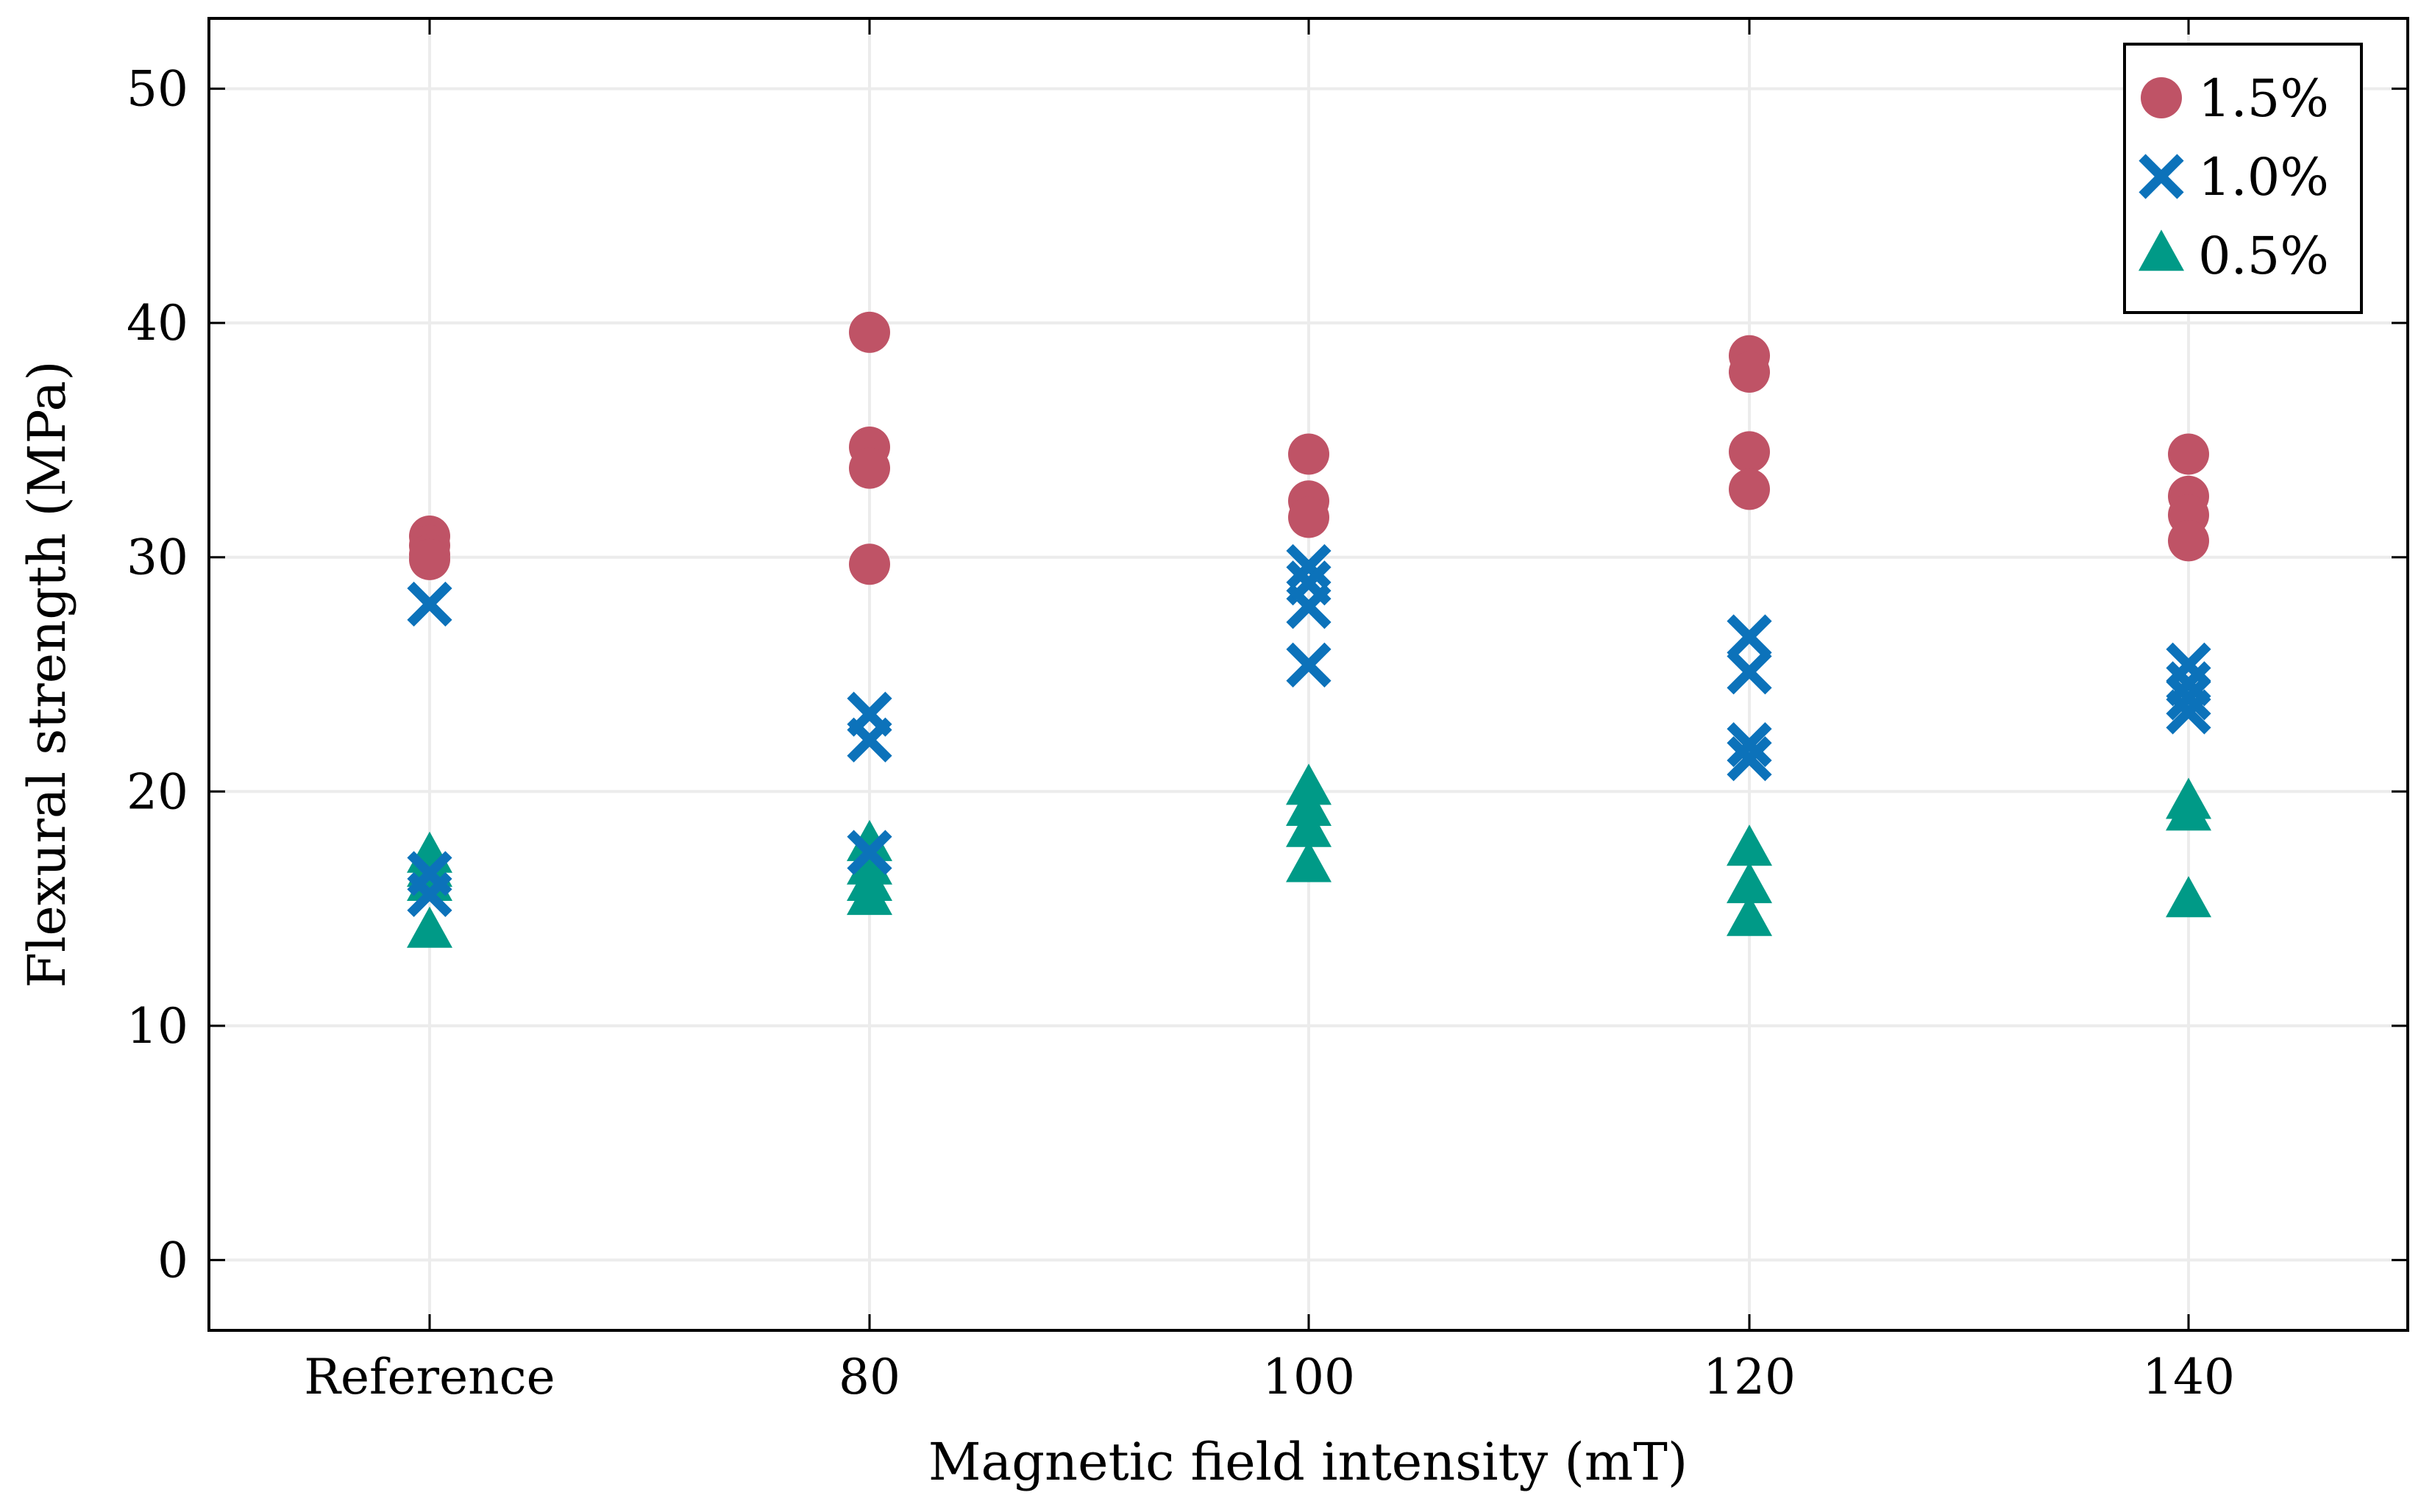  Describe the element at coordinates (1749, 1377) in the screenshot. I see `x-tick-label: 120` at that location.